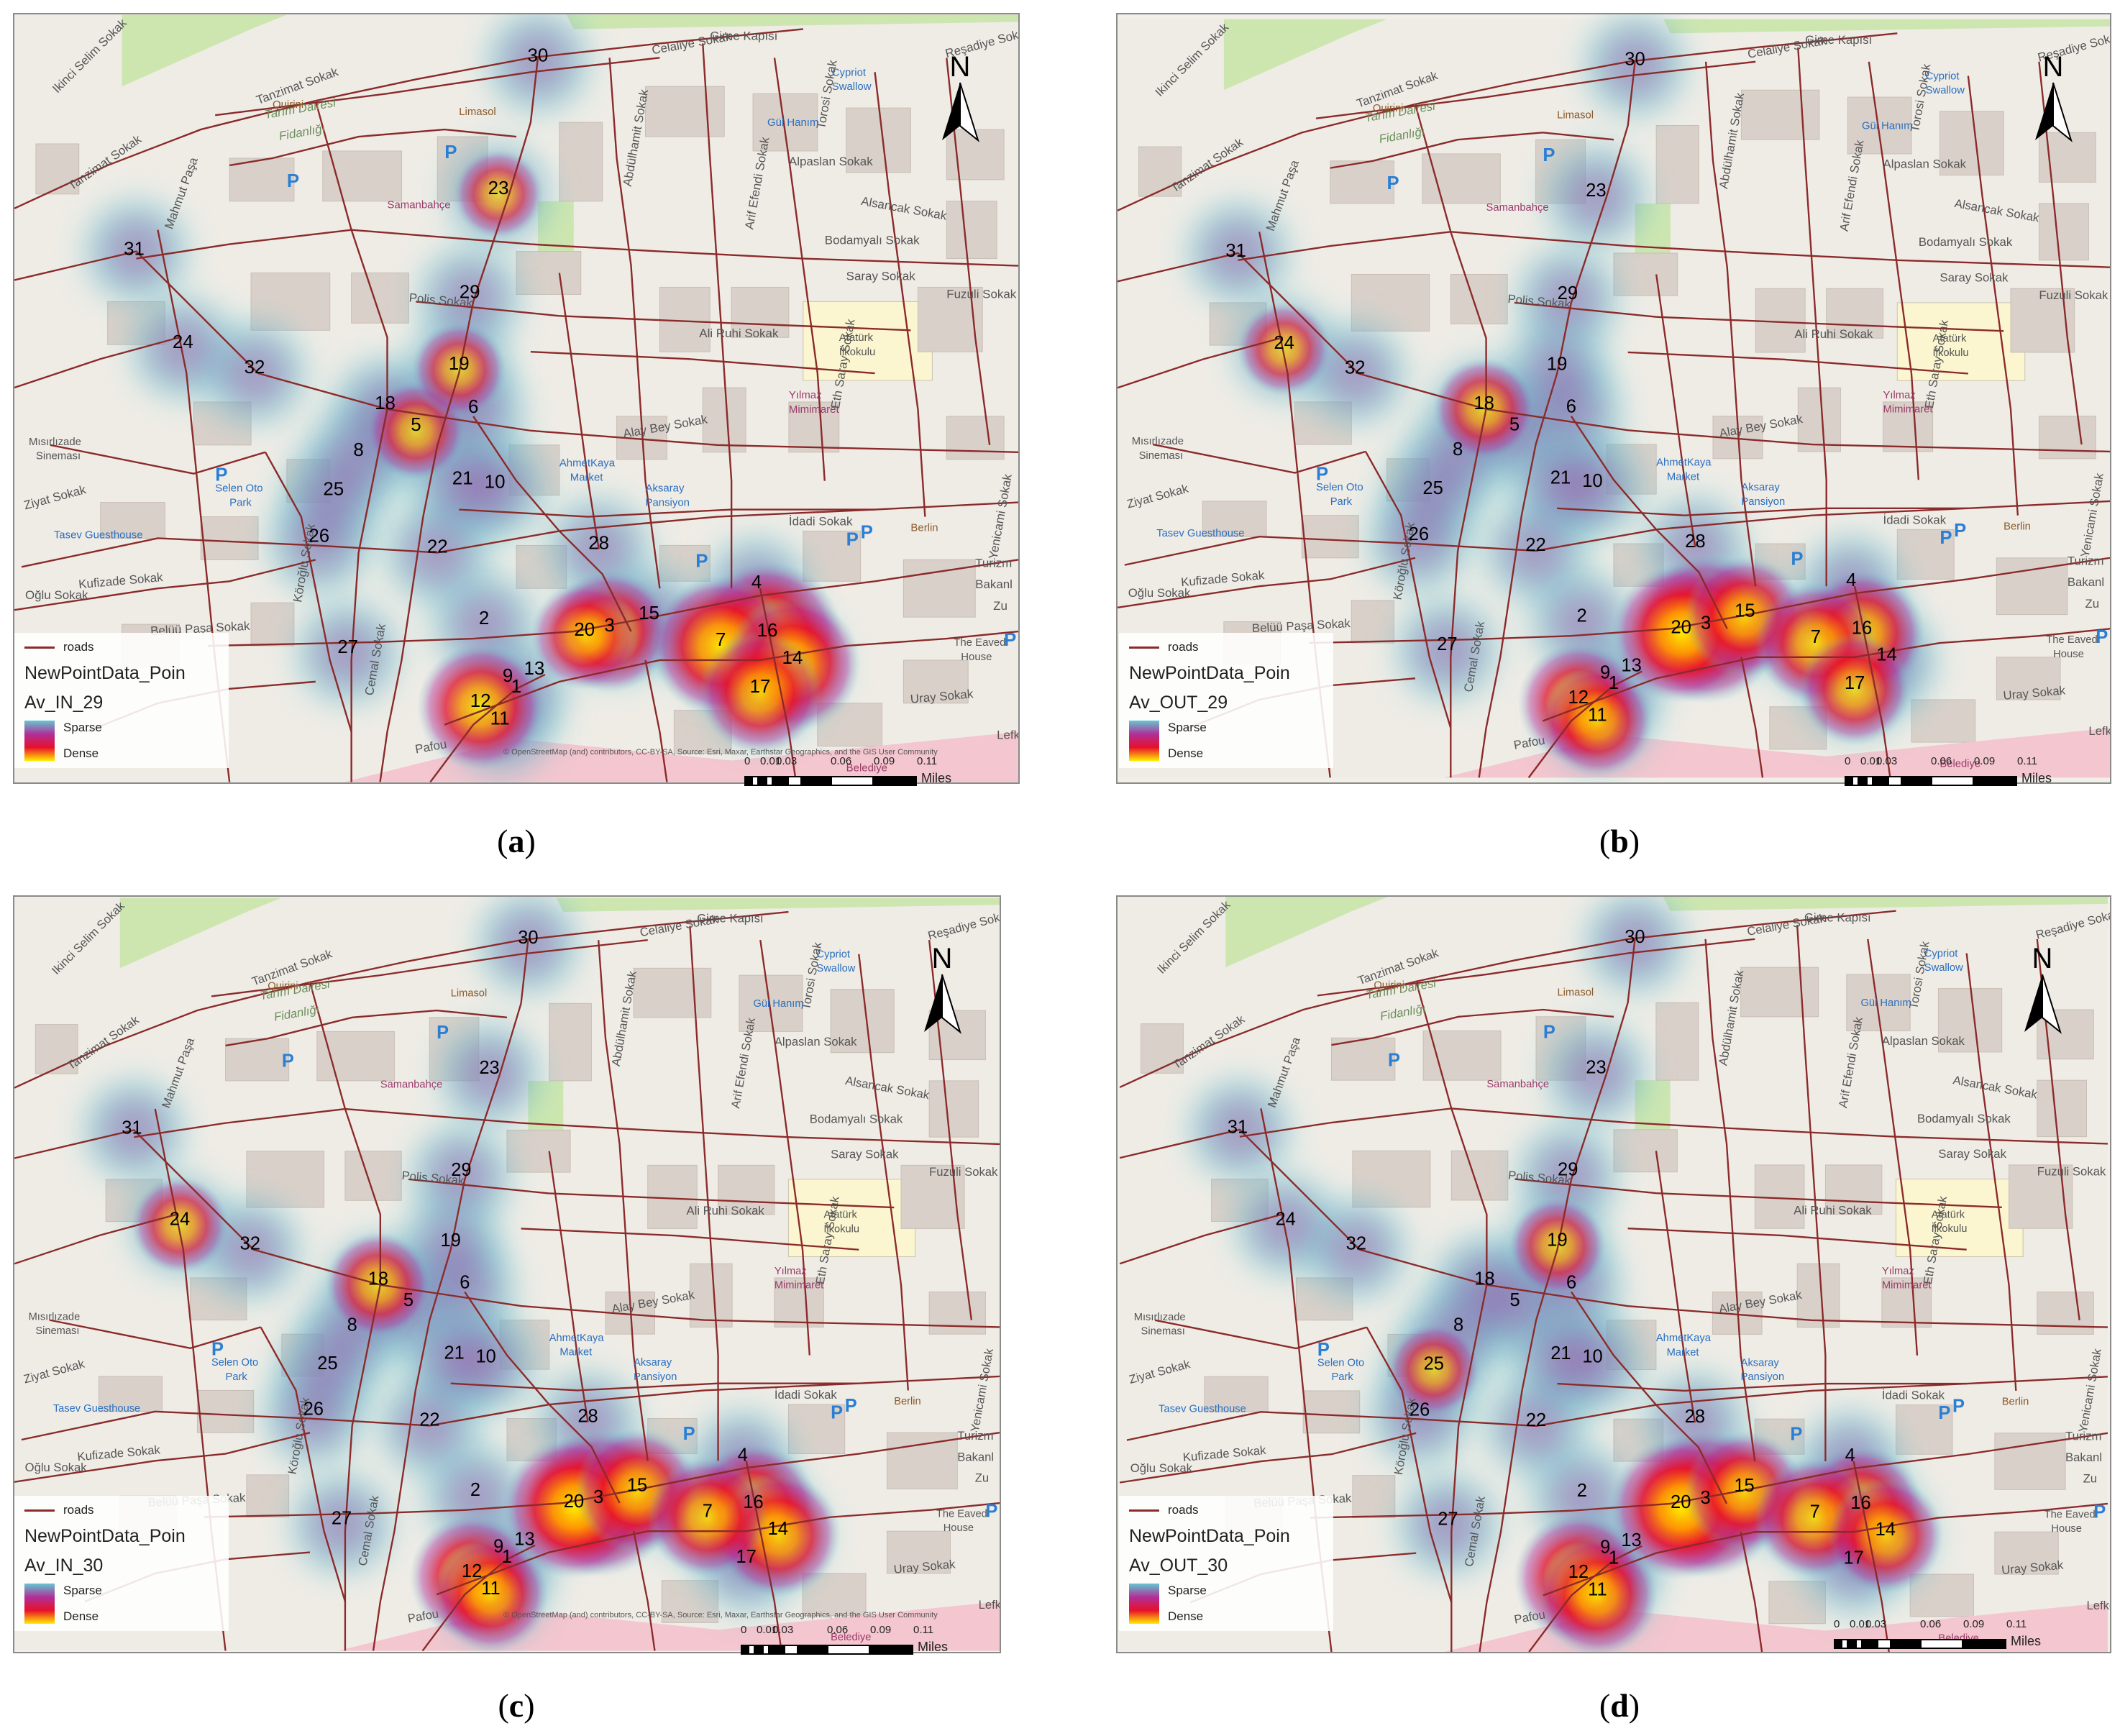 Image resolution: width=2120 pixels, height=1736 pixels. What do you see at coordinates (730, 919) in the screenshot?
I see `street-label: Girne Kapısı` at bounding box center [730, 919].